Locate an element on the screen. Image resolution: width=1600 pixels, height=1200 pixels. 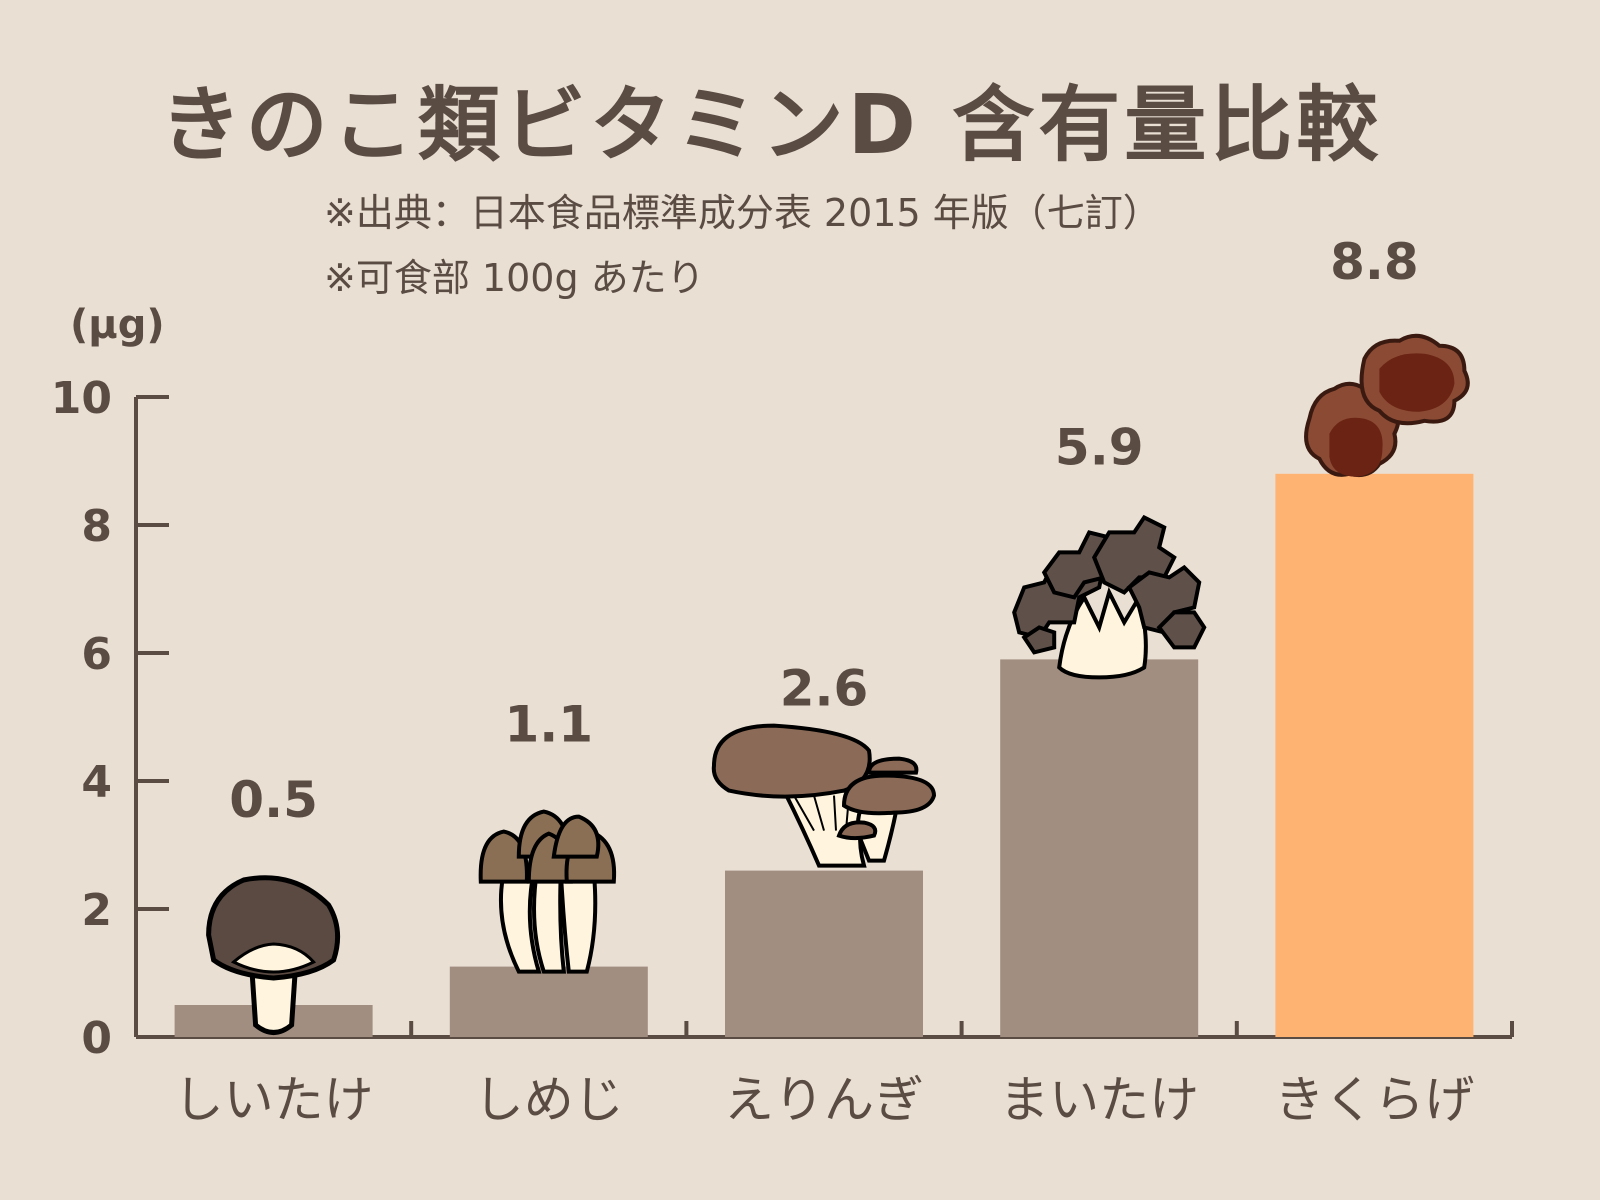
chart-title: きのこ類ビタミンD 含有量比較 is located at coordinates (771, 125).